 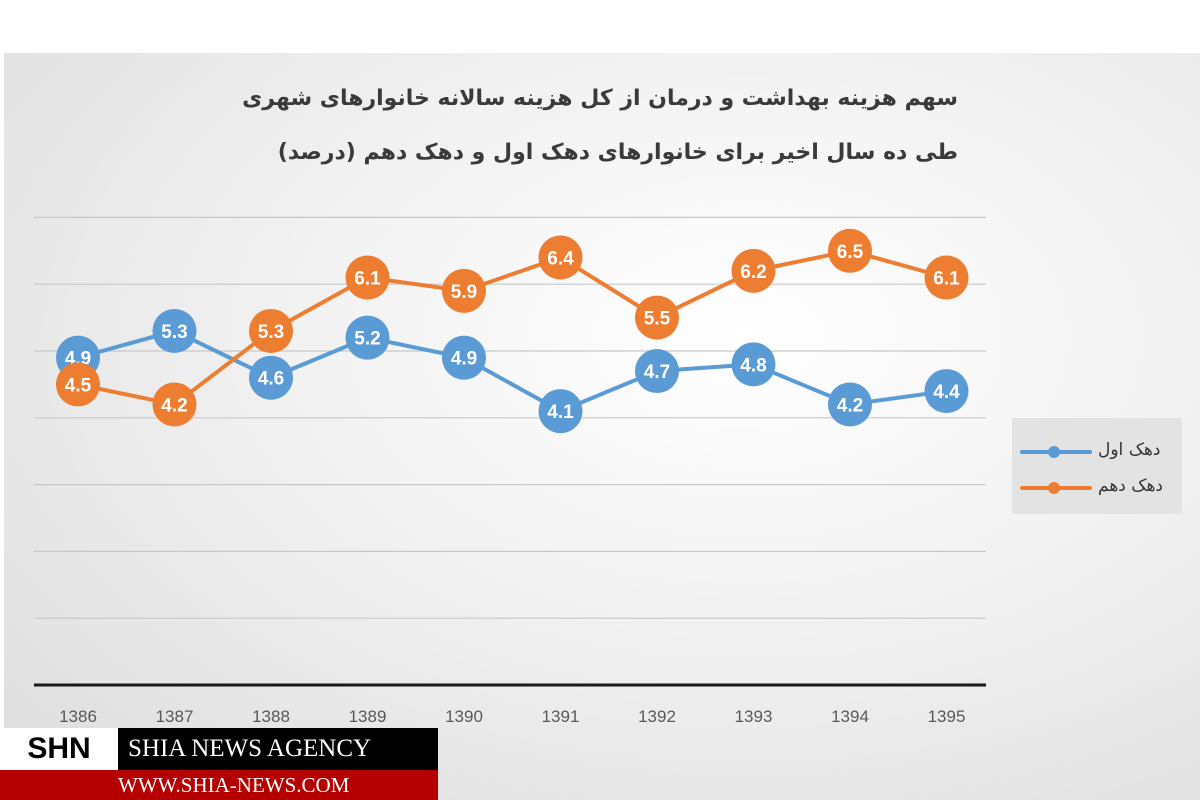 What do you see at coordinates (464, 716) in the screenshot?
I see `x-tick-label: 1390` at bounding box center [464, 716].